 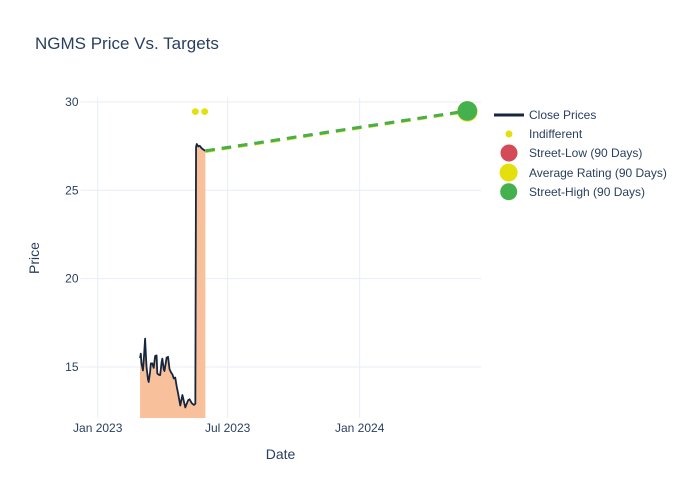 What do you see at coordinates (72, 190) in the screenshot?
I see `y-tick-label: 25` at bounding box center [72, 190].